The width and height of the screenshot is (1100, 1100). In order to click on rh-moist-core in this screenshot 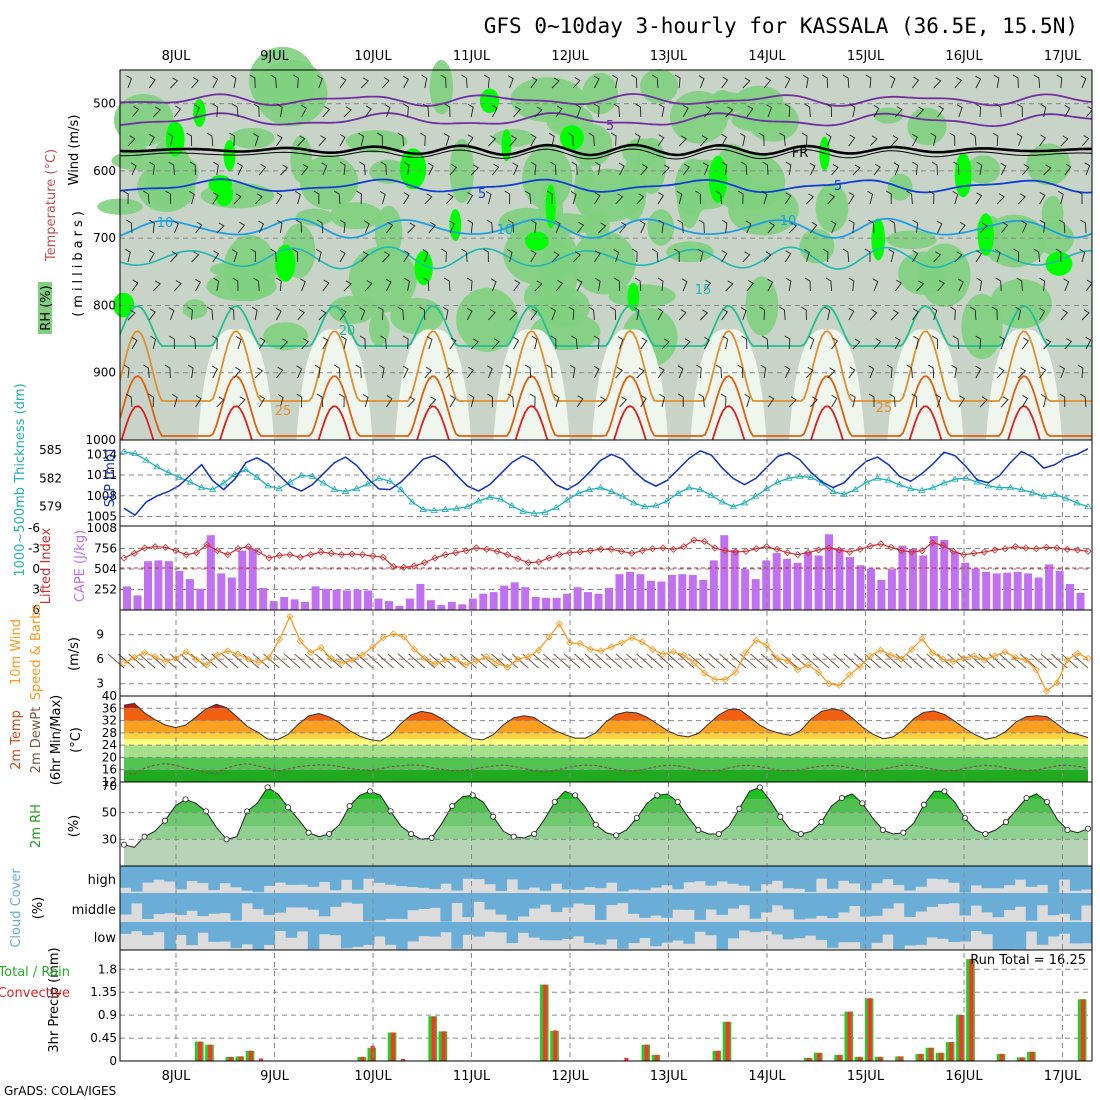, I will do `click(985, 234)`.